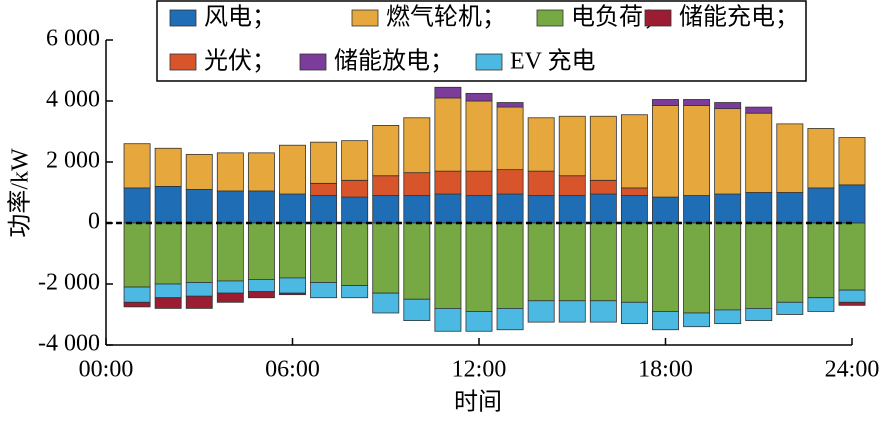  What do you see at coordinates (240, 61) in the screenshot?
I see `legend-label: 光伏；` at bounding box center [240, 61].